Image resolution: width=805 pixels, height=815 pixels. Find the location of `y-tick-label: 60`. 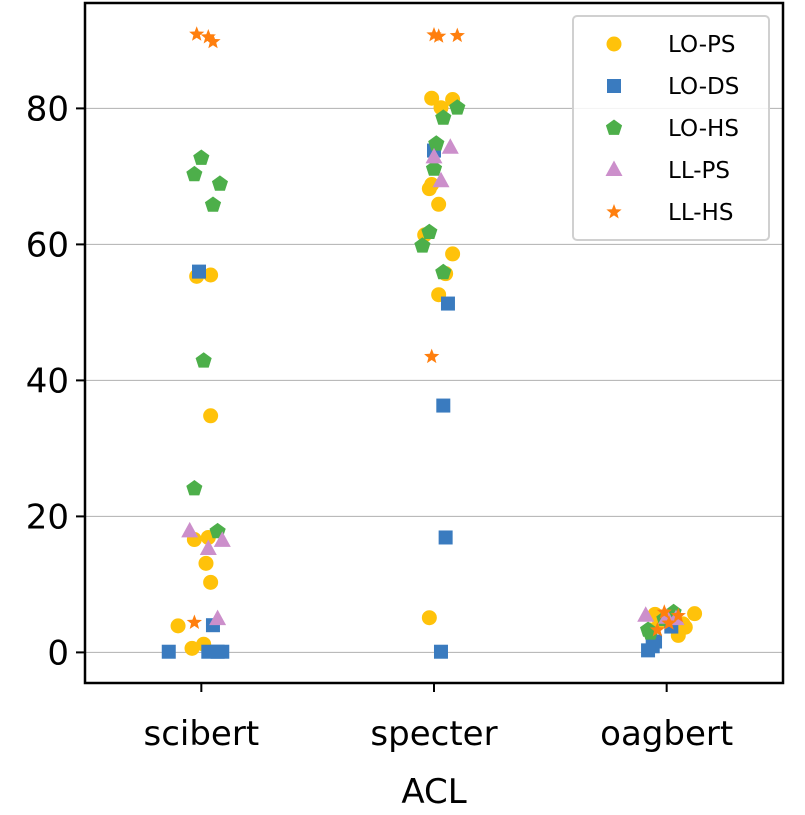

y-tick-label: 60 is located at coordinates (47, 245).